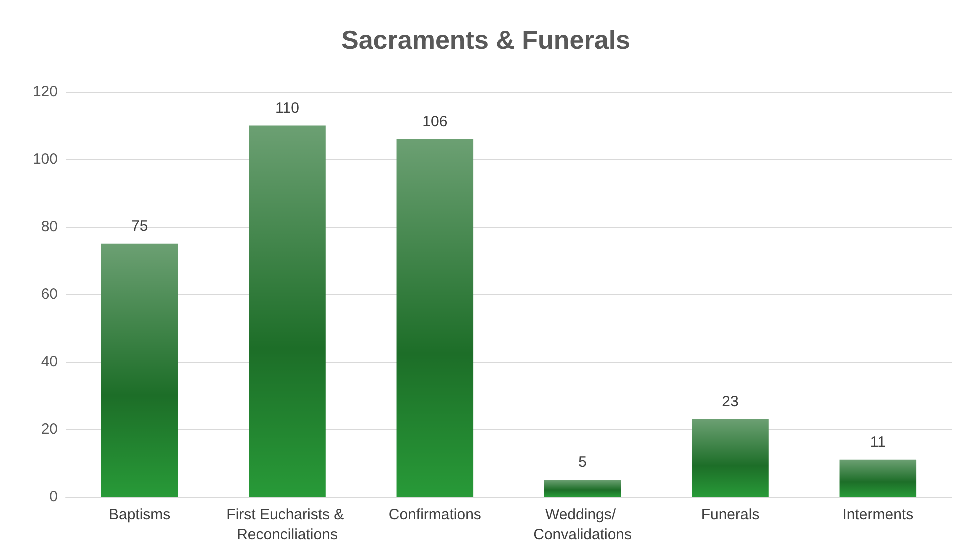 Image resolution: width=972 pixels, height=555 pixels. Describe the element at coordinates (45, 92) in the screenshot. I see `y-tick-label: 120` at that location.